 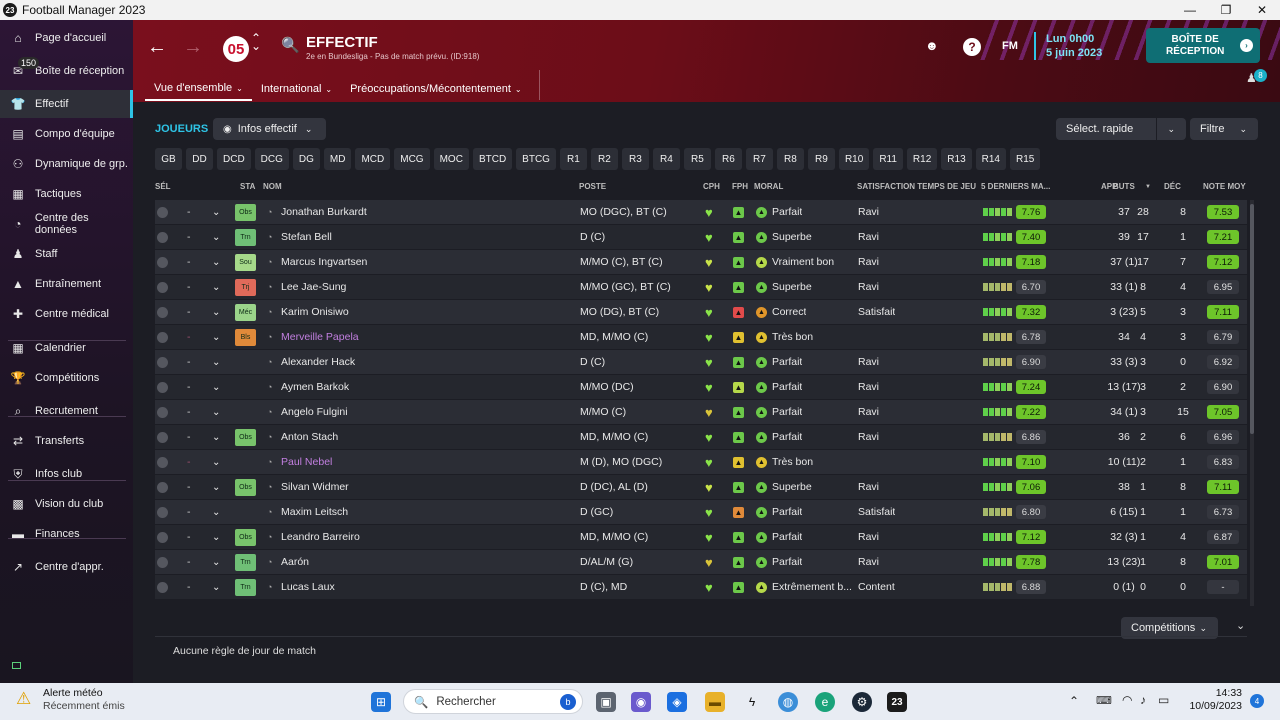 I want to click on maximize-button: ❐, so click(x=1226, y=10).